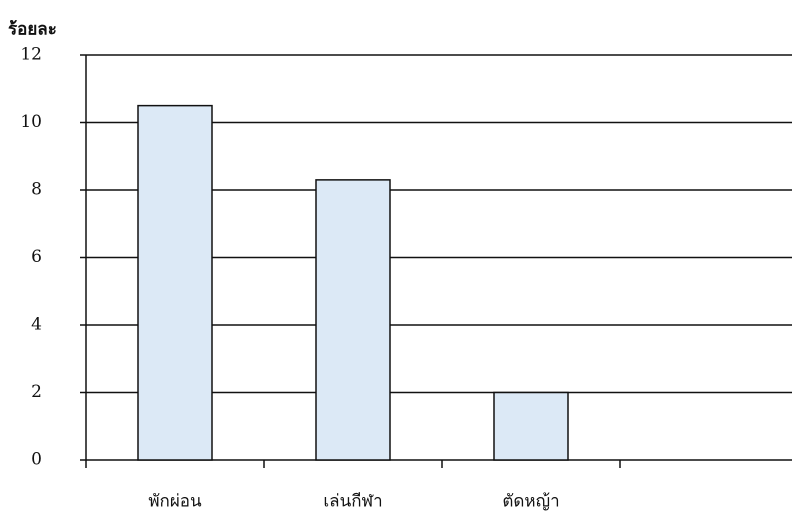 Image resolution: width=792 pixels, height=521 pixels. Describe the element at coordinates (32, 30) in the screenshot. I see `y-axis-label: ร้อยละ` at that location.